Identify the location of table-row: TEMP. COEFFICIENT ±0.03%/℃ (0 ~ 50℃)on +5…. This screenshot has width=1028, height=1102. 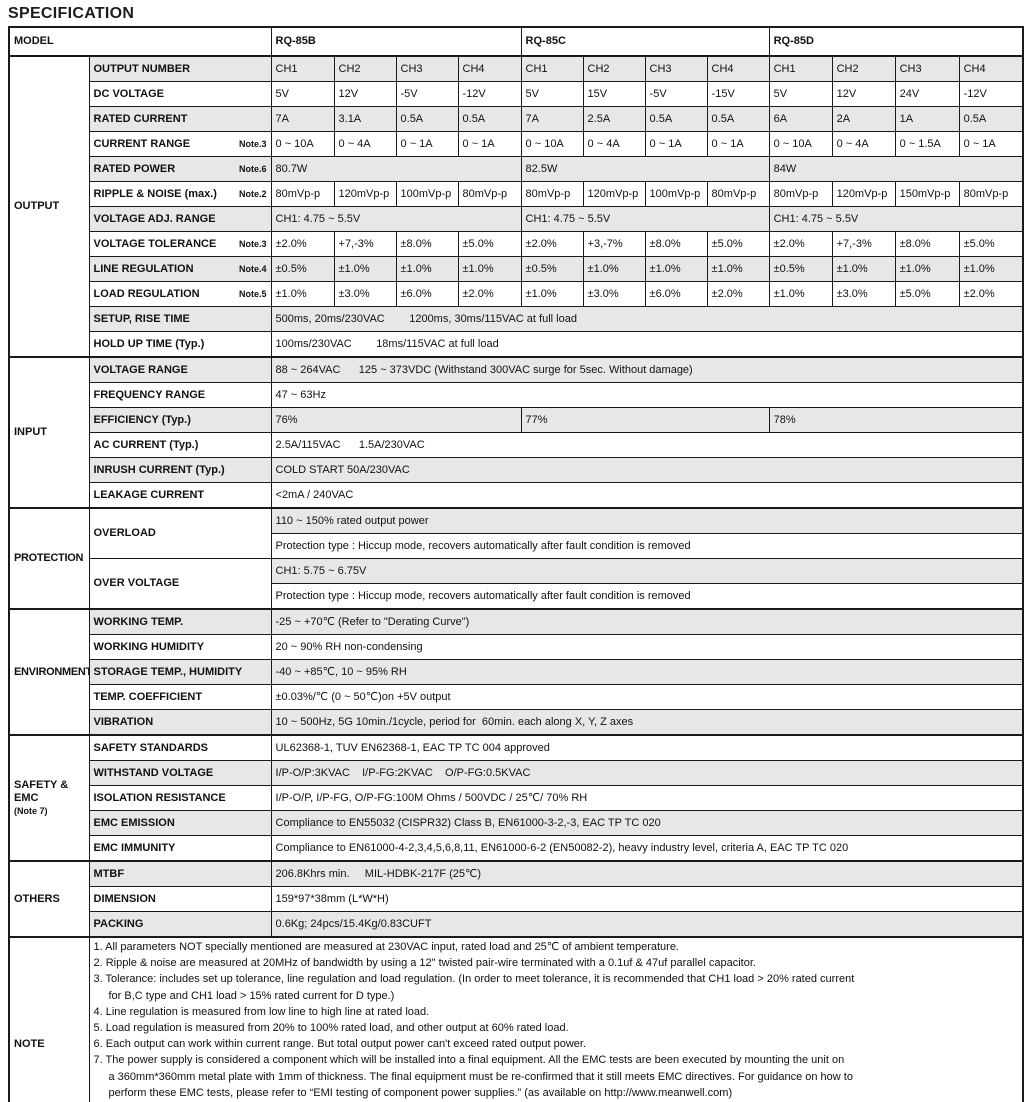
(516, 697).